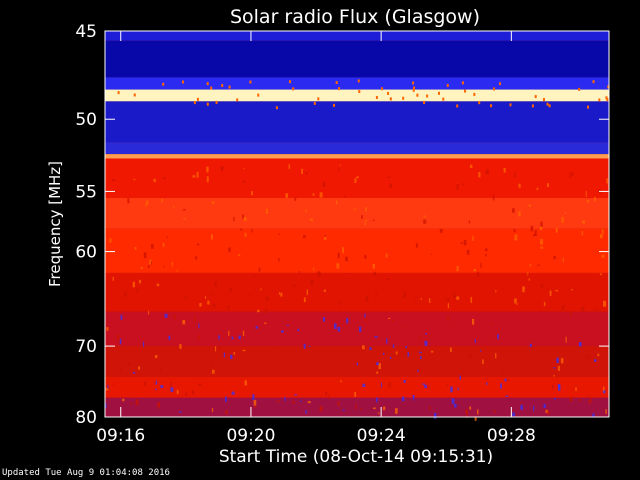  Describe the element at coordinates (55, 224) in the screenshot. I see `y-axis-label: Frequency [MHz]` at that location.